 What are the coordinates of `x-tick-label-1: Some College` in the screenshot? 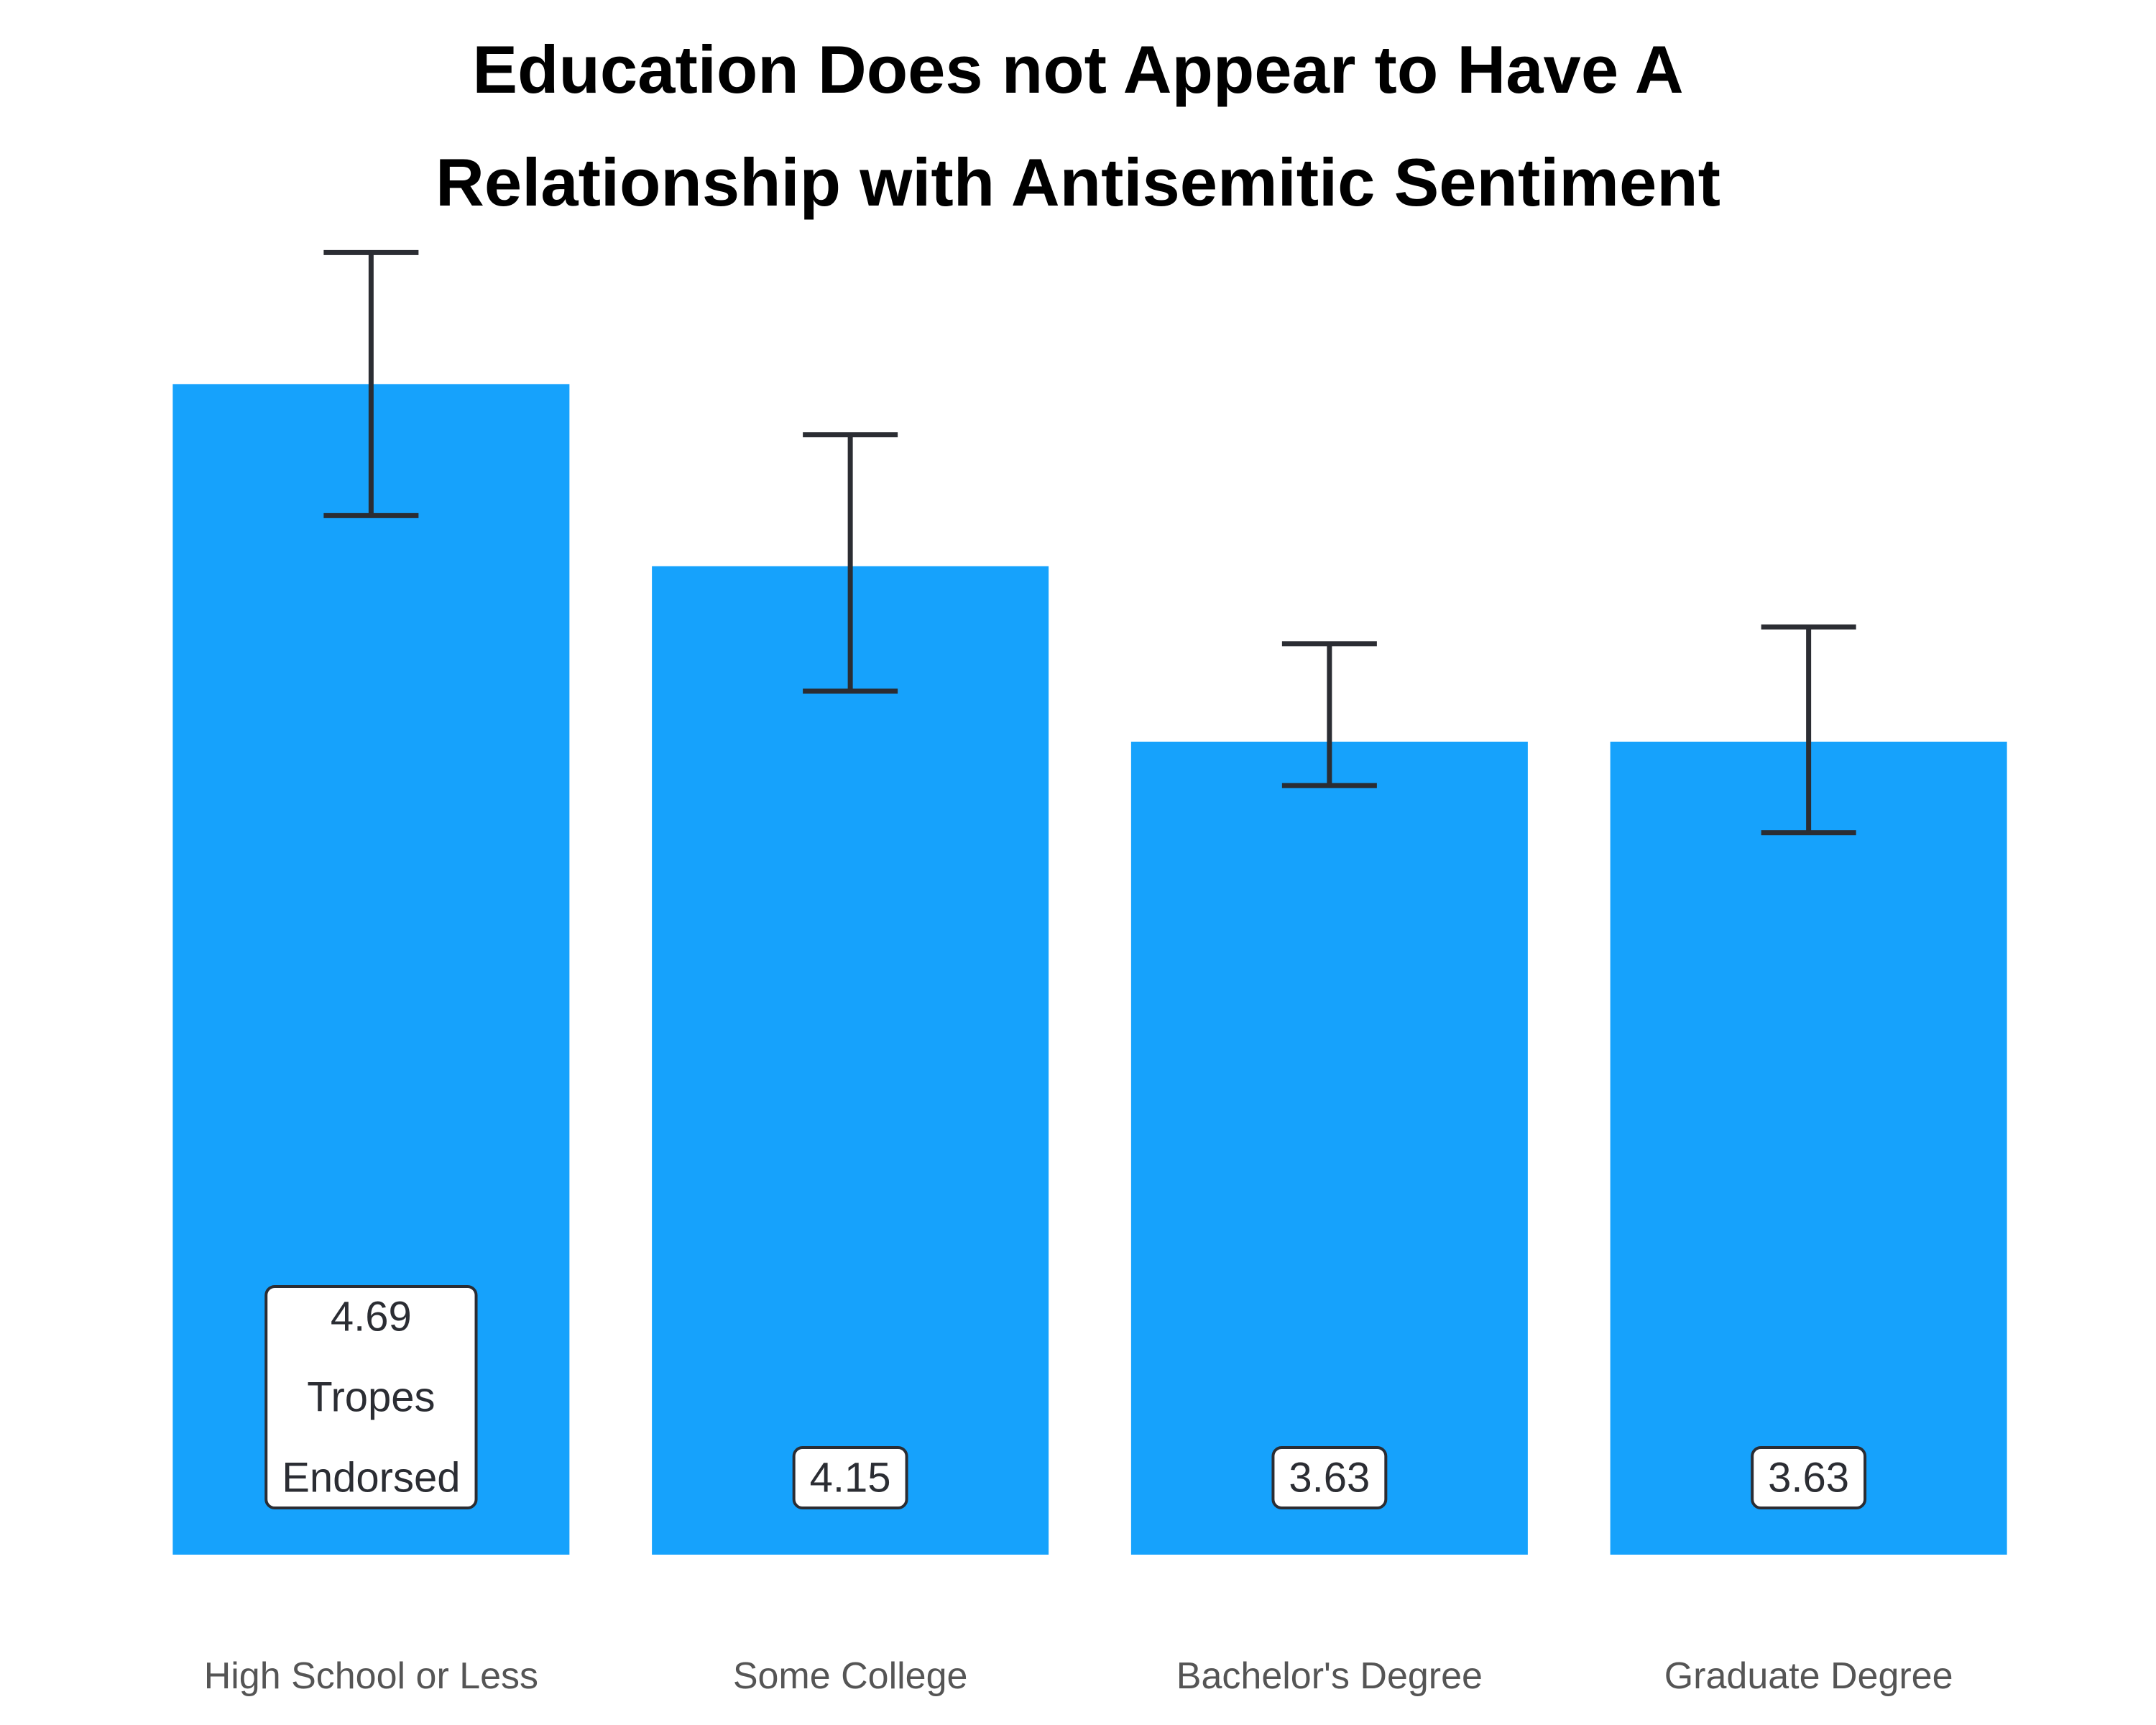 It's located at (851, 1676).